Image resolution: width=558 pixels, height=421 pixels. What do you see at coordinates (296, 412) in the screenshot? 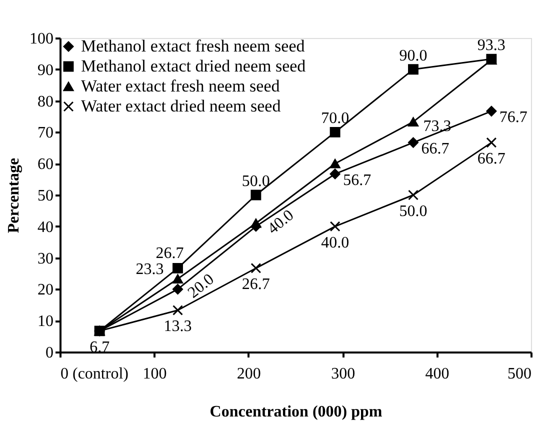
I see `x-axis-title: Concentration (000) ppm` at bounding box center [296, 412].